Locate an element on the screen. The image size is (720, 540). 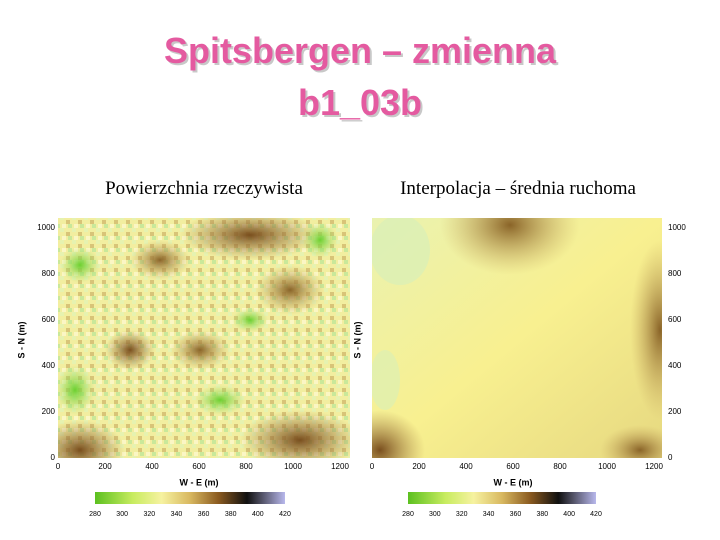
caption: Interpolacja – średnia ruchoma is located at coordinates (518, 188).